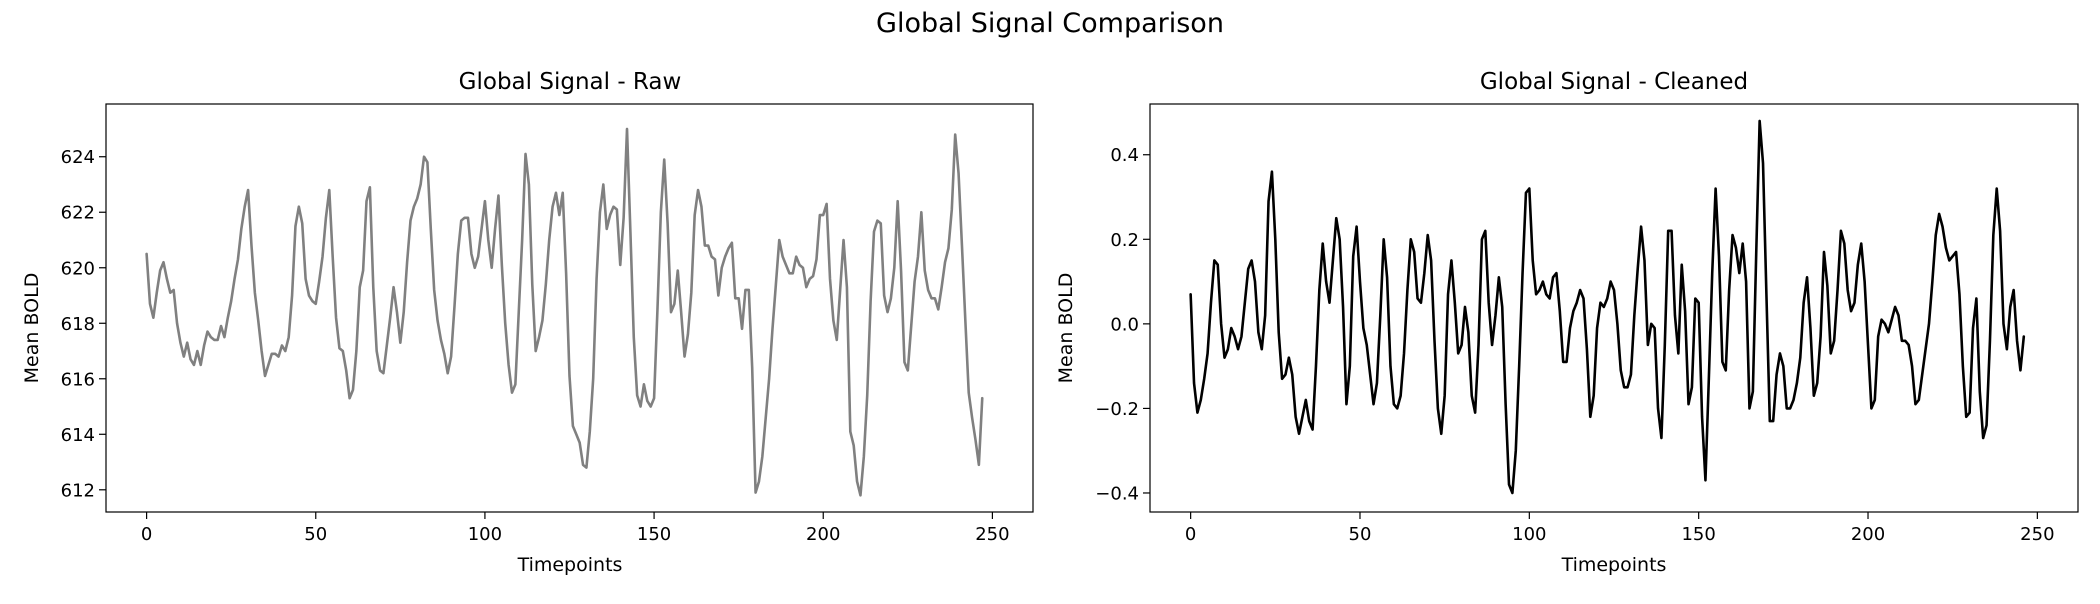  Describe the element at coordinates (1124, 155) in the screenshot. I see `y-tick-label: 0.4` at that location.